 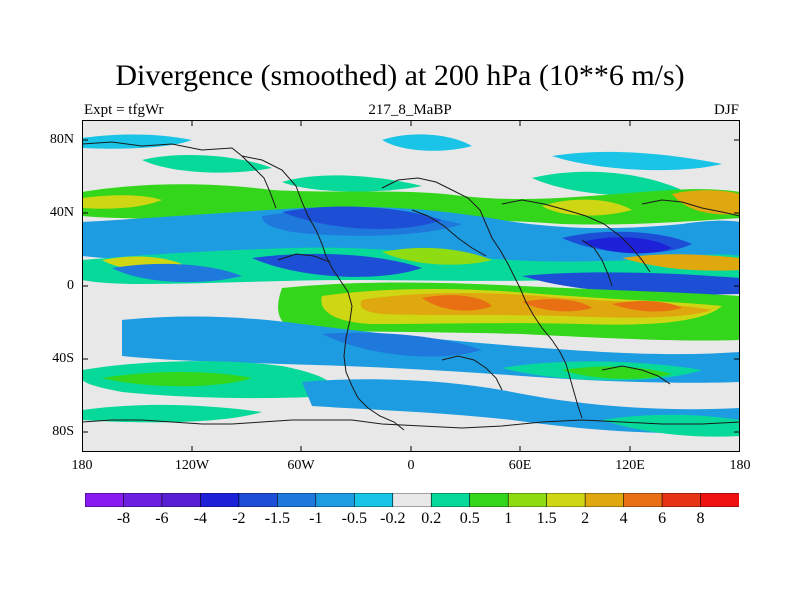 I want to click on colorbar-label: 1, so click(x=508, y=518).